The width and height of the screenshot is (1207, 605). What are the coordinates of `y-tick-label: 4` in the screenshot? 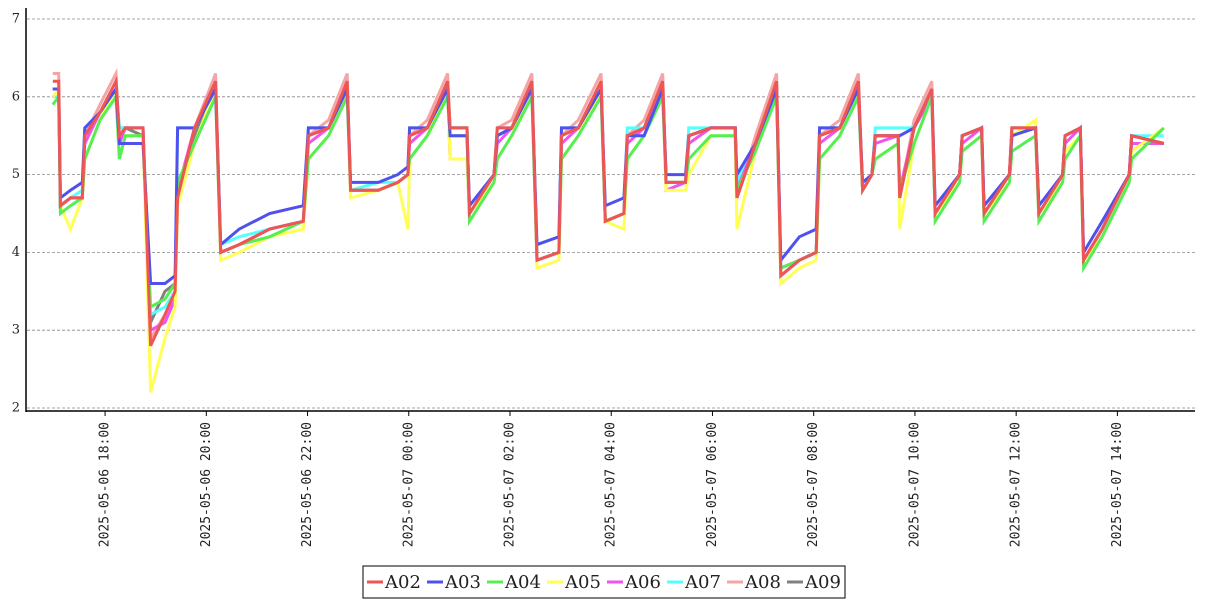 It's located at (16, 252).